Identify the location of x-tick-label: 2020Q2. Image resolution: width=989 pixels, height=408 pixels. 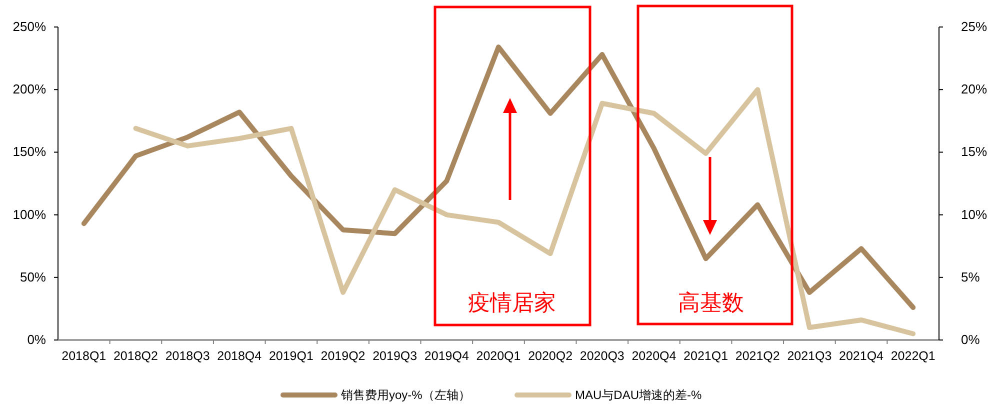
(550, 356).